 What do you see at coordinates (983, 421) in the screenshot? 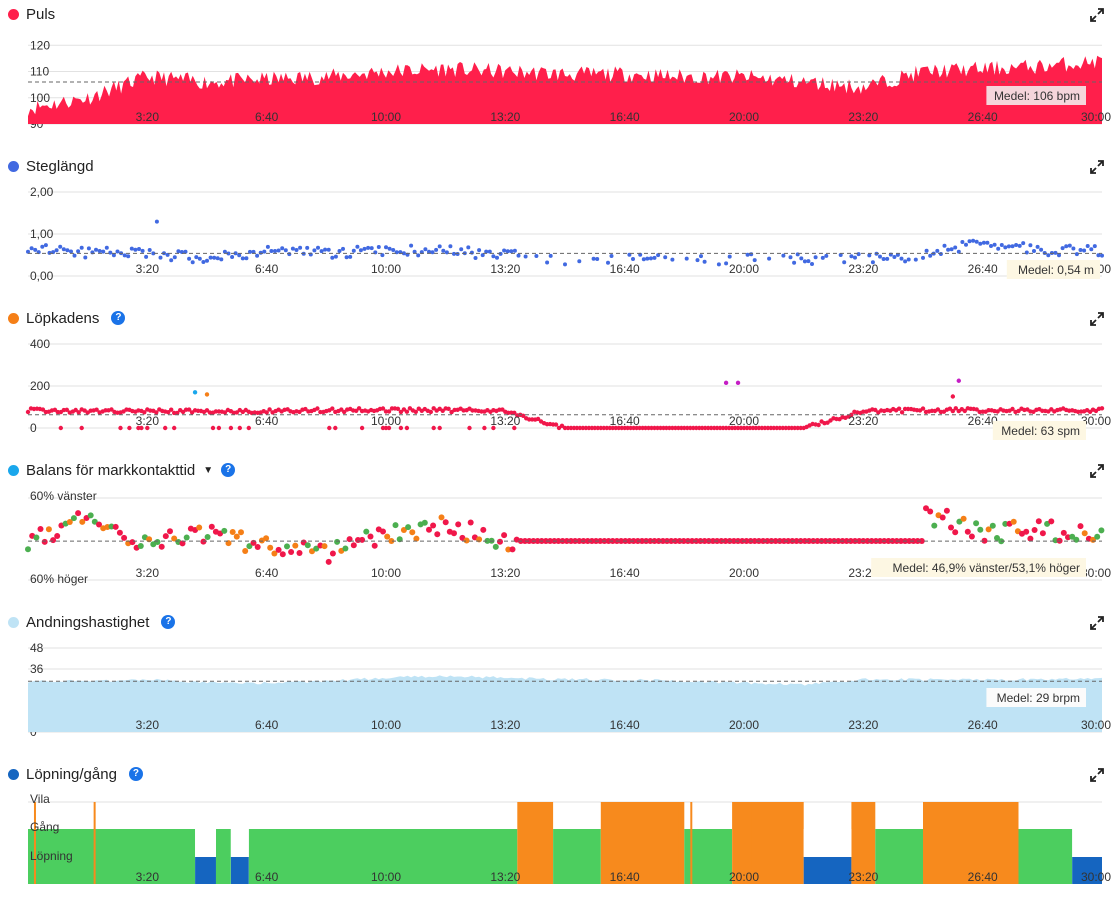
I see `x-tick-label: 26:40` at bounding box center [983, 421].